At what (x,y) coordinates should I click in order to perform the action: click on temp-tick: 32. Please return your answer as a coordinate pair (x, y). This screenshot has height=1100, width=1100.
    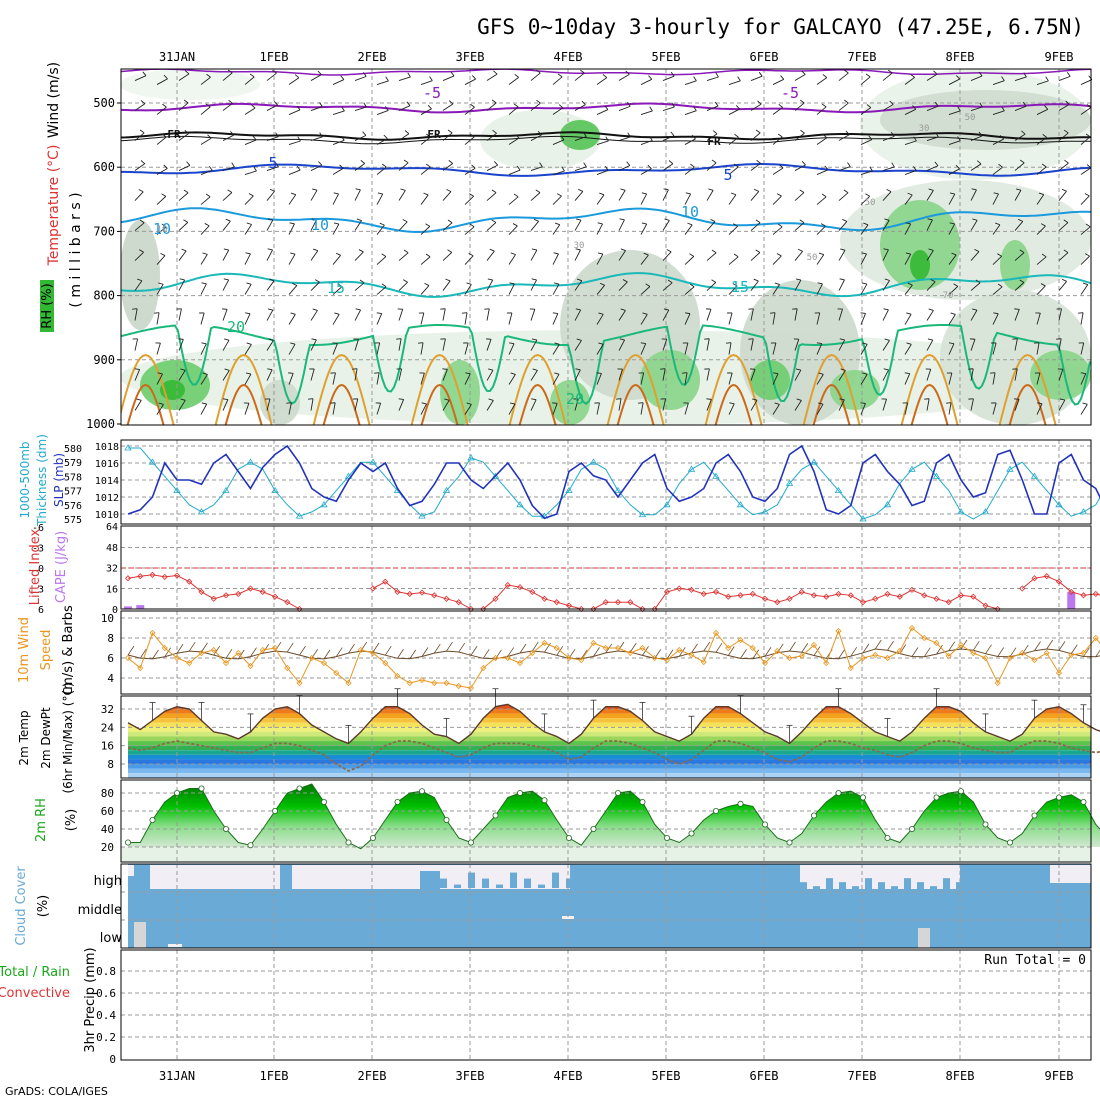
    Looking at the image, I should click on (107, 709).